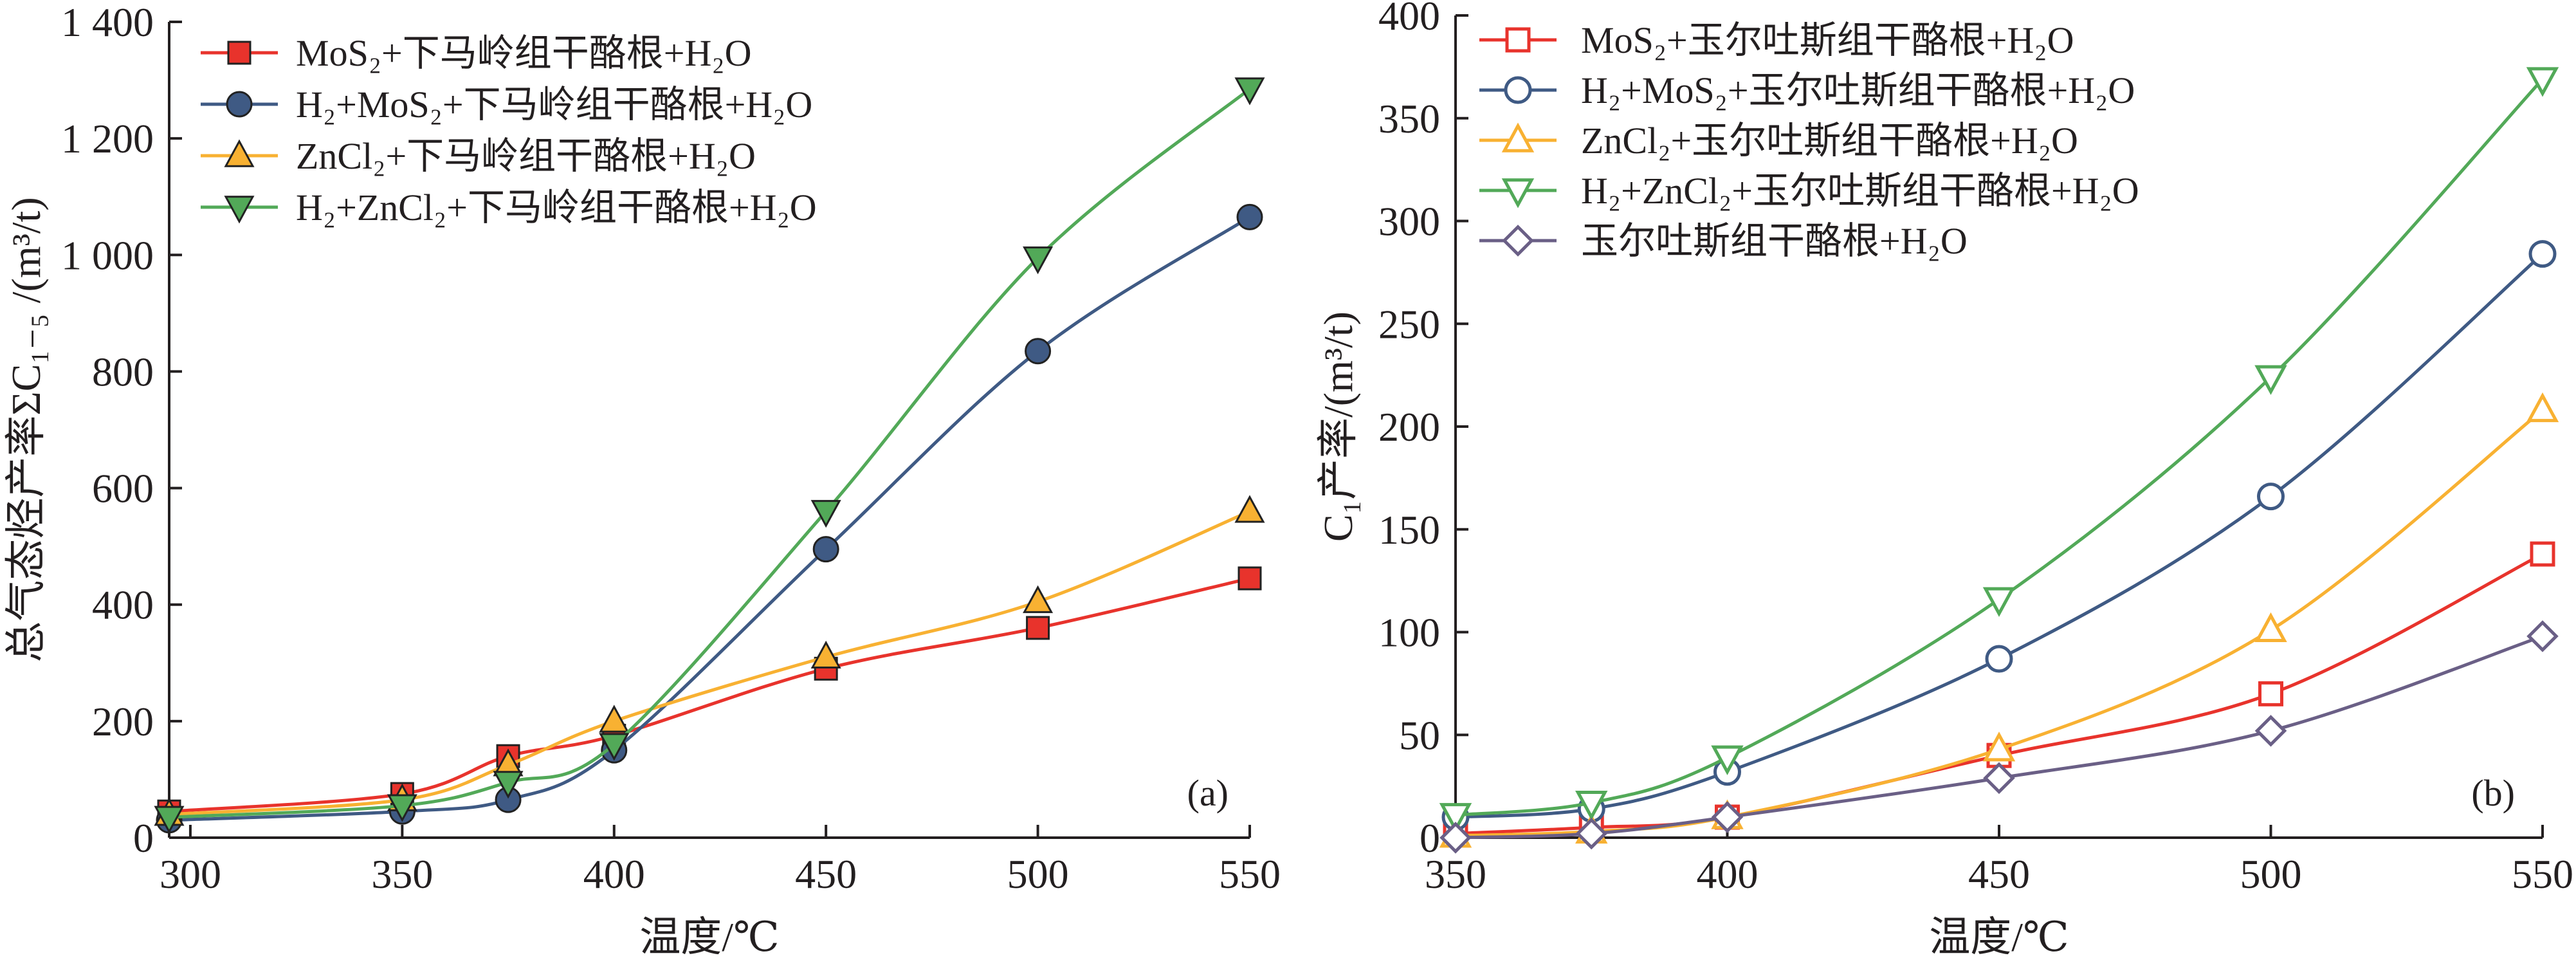 This screenshot has width=2576, height=958. I want to click on y-tick-label: 150, so click(1409, 530).